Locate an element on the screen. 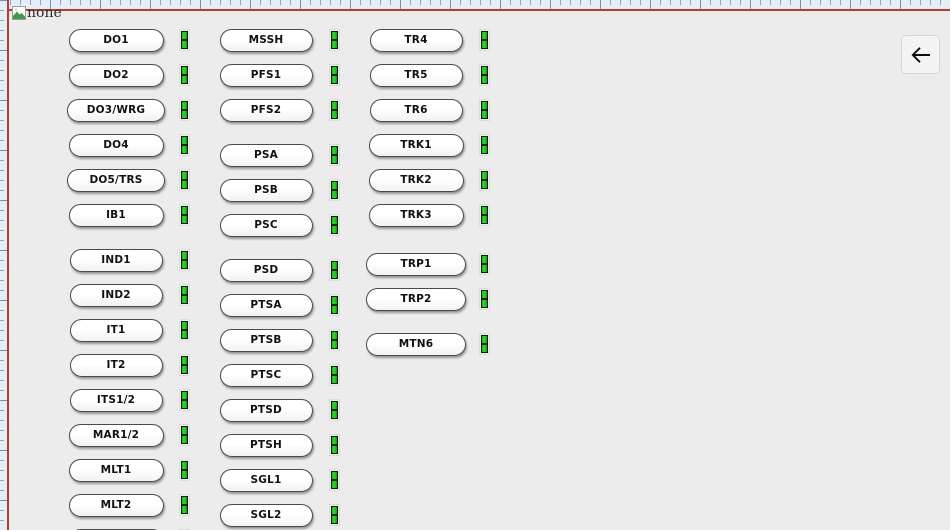  button-slot: PTSH is located at coordinates (266, 445).